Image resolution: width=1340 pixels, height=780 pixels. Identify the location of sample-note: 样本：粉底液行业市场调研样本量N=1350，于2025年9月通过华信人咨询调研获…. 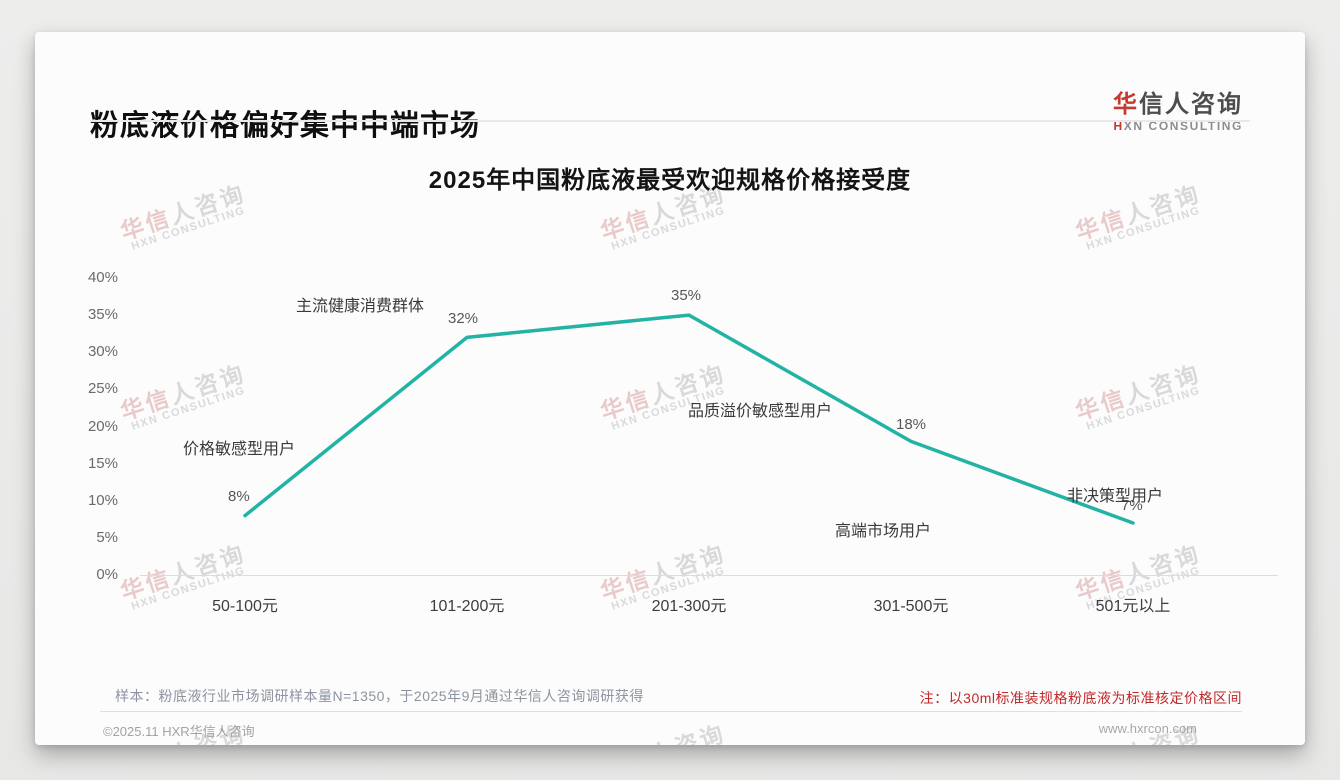
(379, 696).